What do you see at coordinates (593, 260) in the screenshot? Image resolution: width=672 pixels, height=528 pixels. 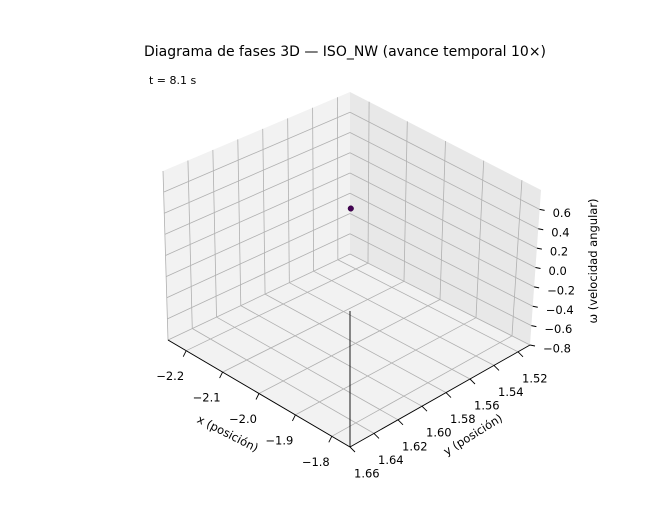 I see `z-axis-label: ω (velocidad angular)` at bounding box center [593, 260].